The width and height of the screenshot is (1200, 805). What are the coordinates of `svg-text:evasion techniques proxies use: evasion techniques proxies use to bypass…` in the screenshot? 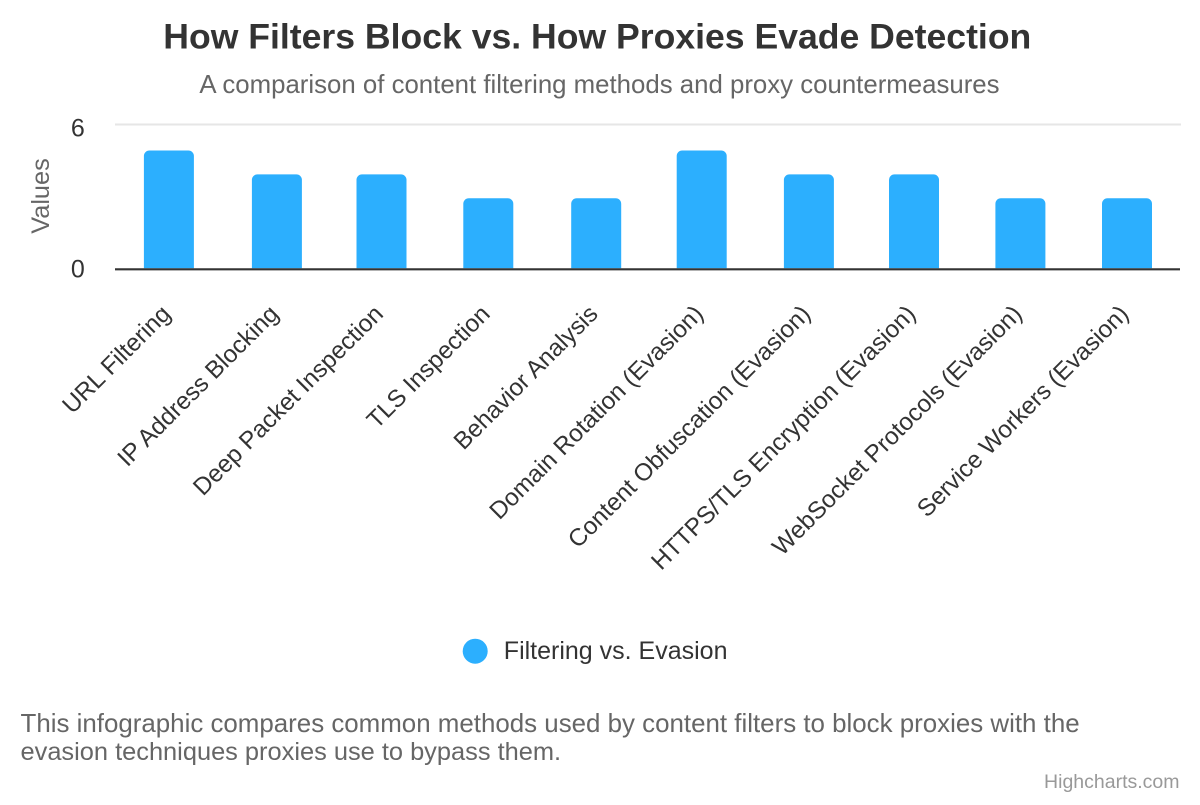 It's located at (291, 752).